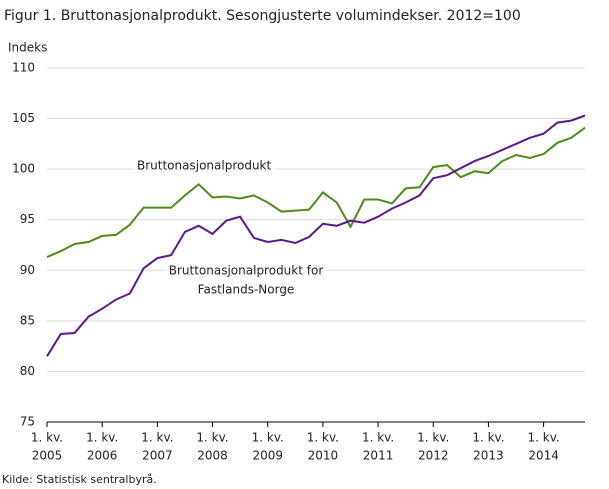 Image resolution: width=609 pixels, height=489 pixels. I want to click on x-tick-label: 2008, so click(212, 456).